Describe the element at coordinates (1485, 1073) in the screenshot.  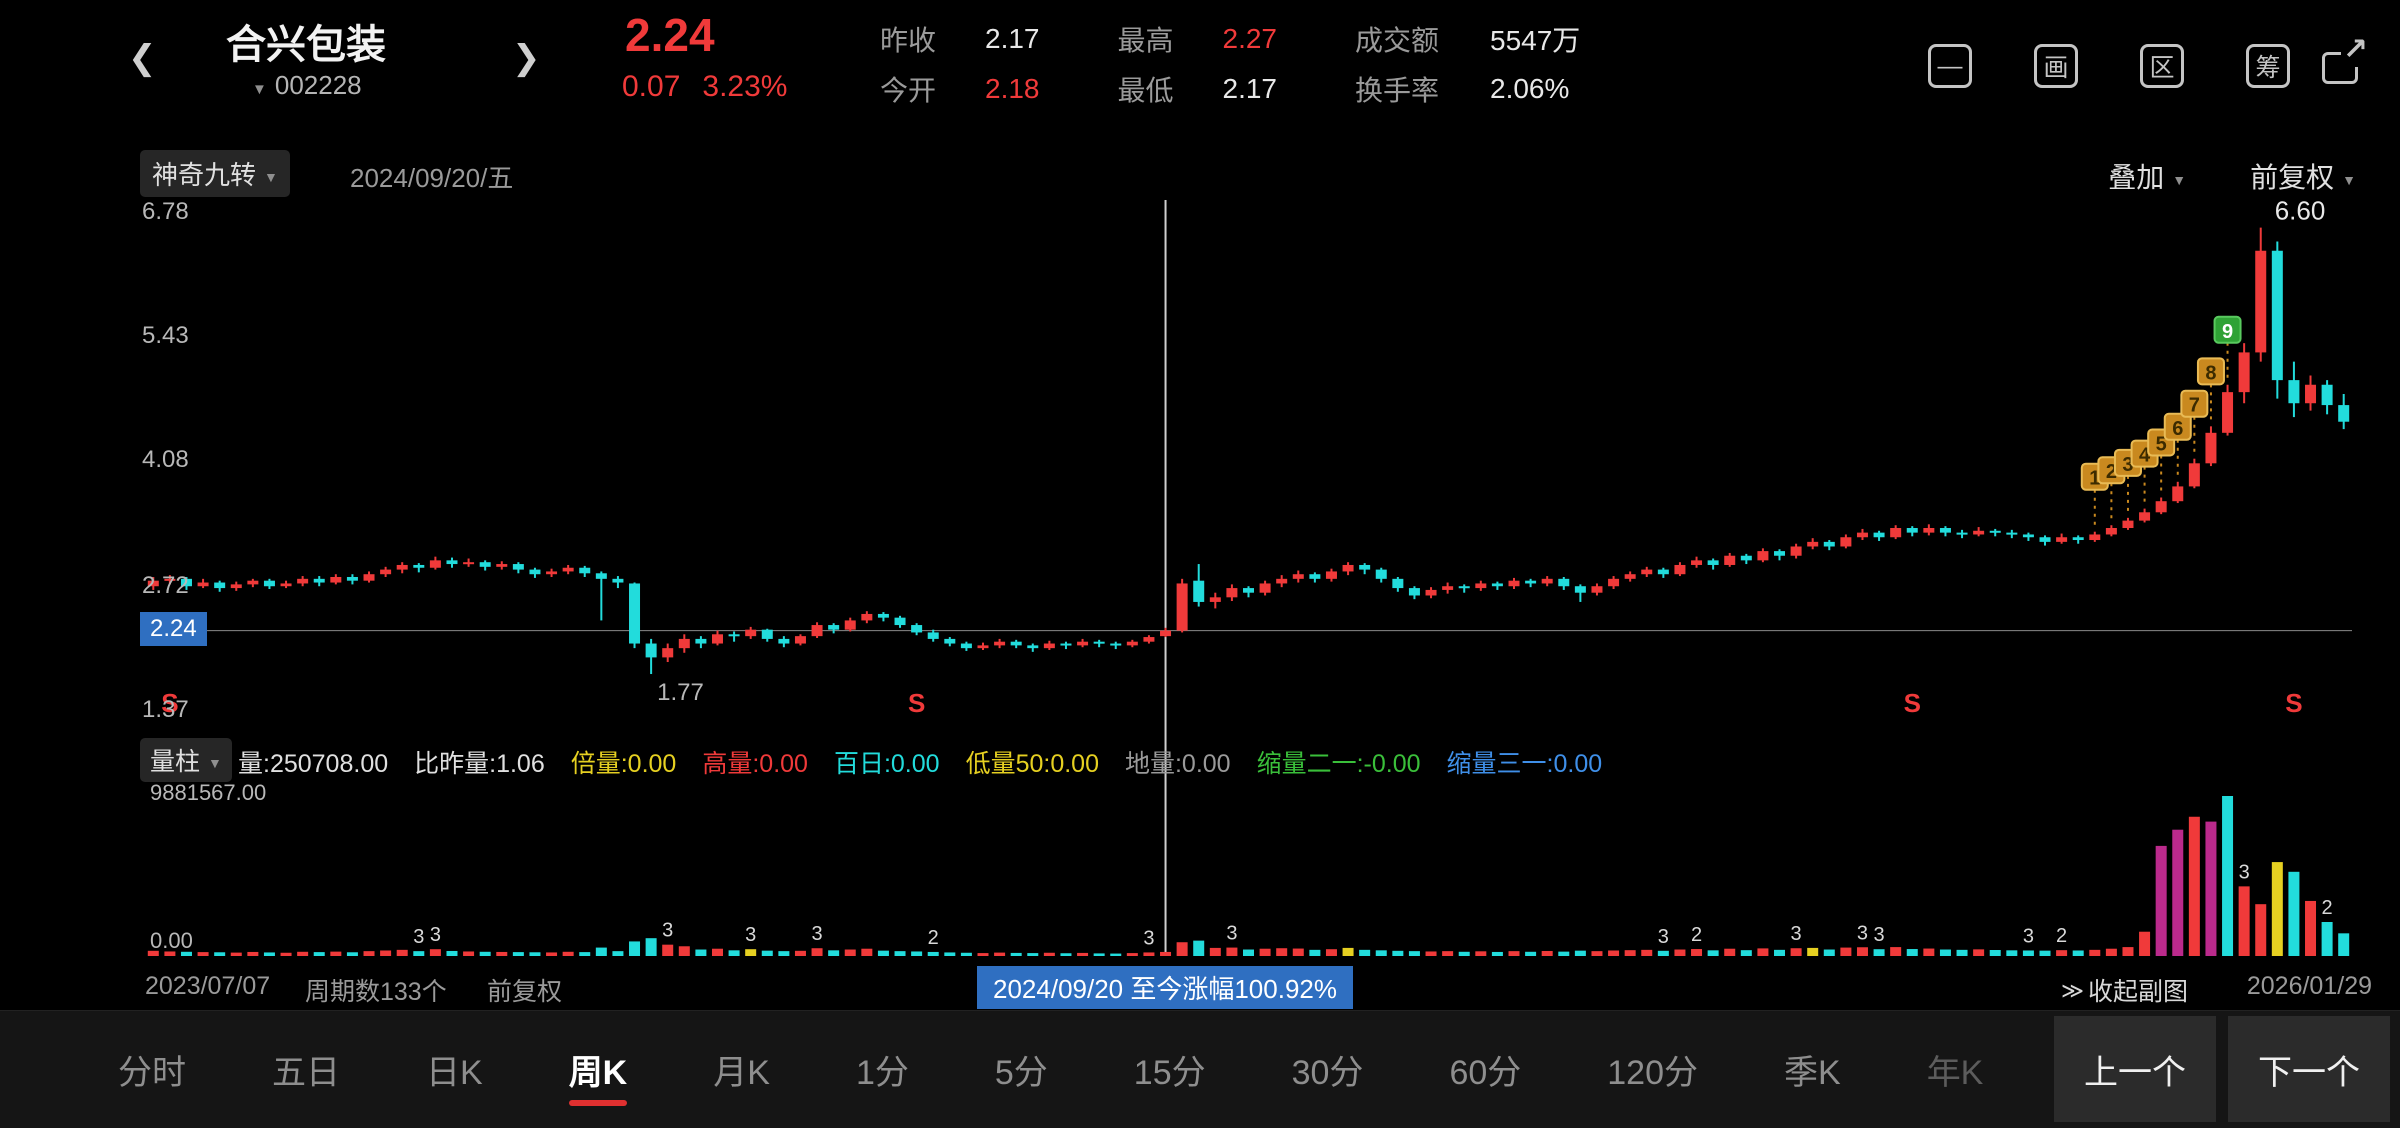
I see `tab-60分: 60分` at that location.